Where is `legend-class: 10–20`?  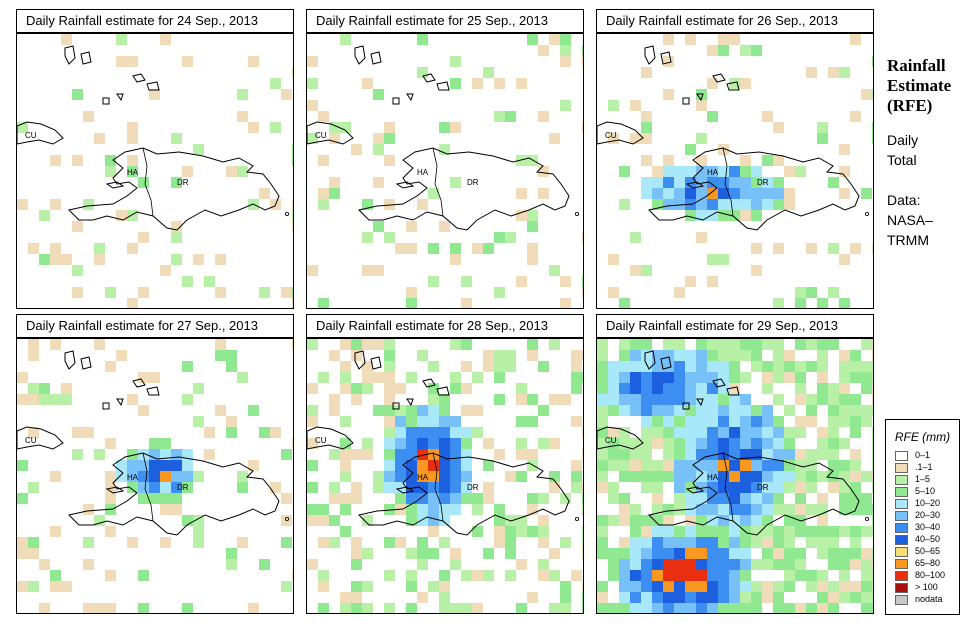 legend-class: 10–20 is located at coordinates (926, 504).